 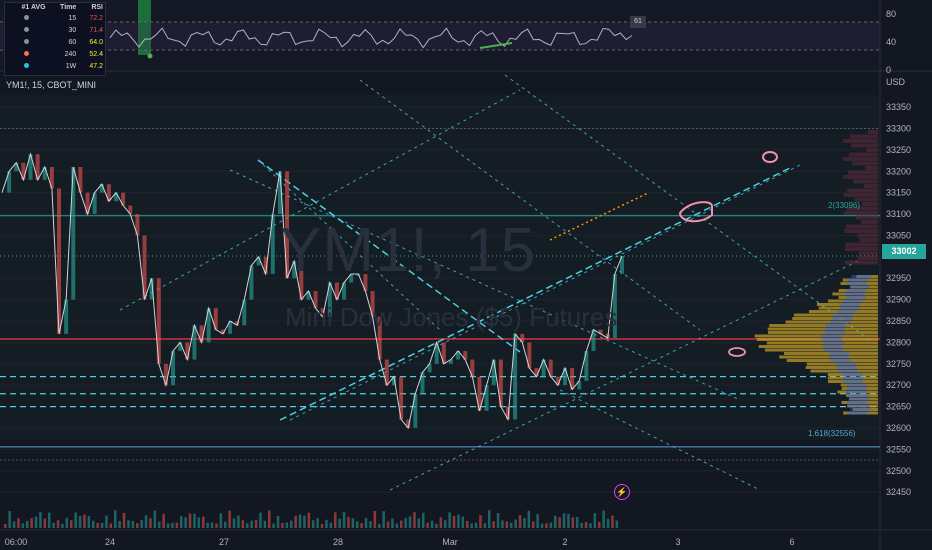 What do you see at coordinates (898, 364) in the screenshot?
I see `price-axis-tick: 32750` at bounding box center [898, 364].